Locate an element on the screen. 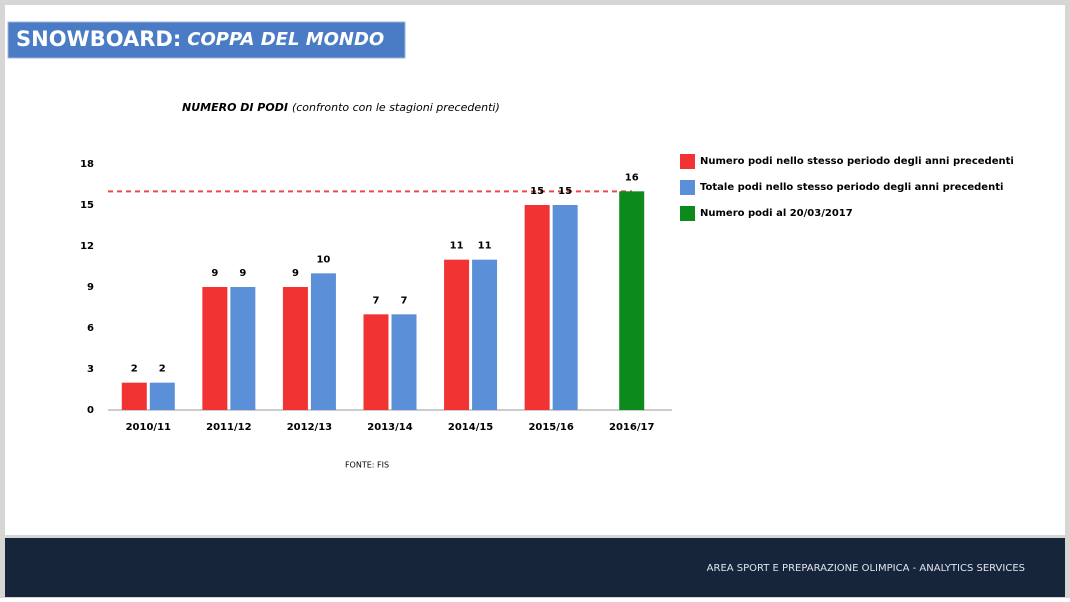 The width and height of the screenshot is (1070, 602). x-tick-label: 2011/12 is located at coordinates (228, 427).